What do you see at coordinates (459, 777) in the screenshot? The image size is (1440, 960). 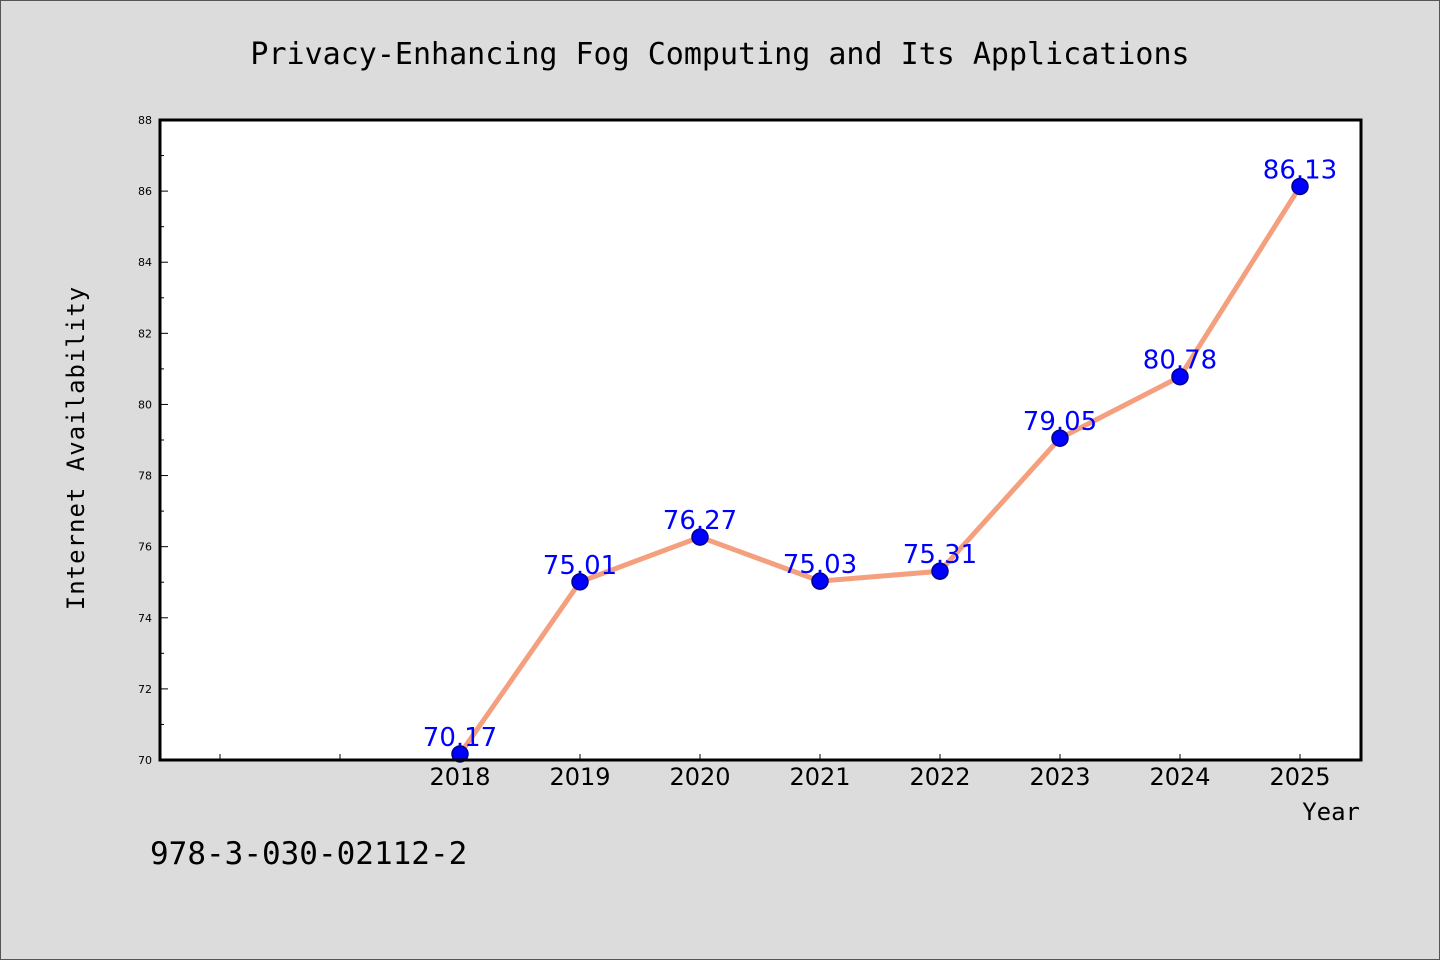 I see `x-tick-label: 2018` at bounding box center [459, 777].